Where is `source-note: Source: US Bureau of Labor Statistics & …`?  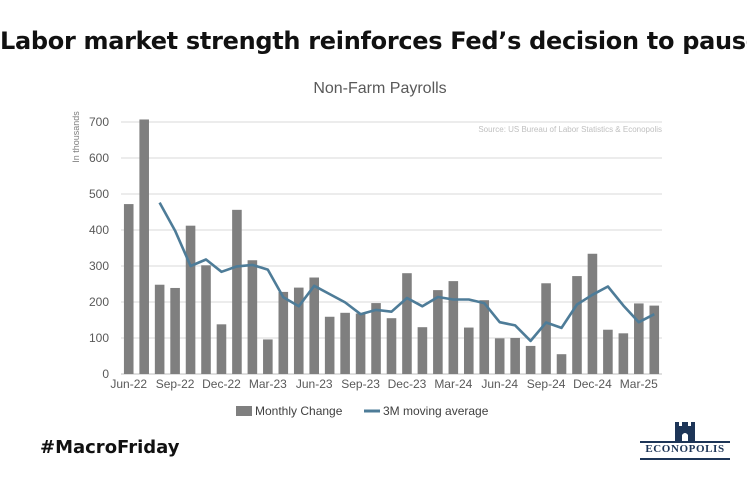
source-note: Source: US Bureau of Labor Statistics & … is located at coordinates (570, 129).